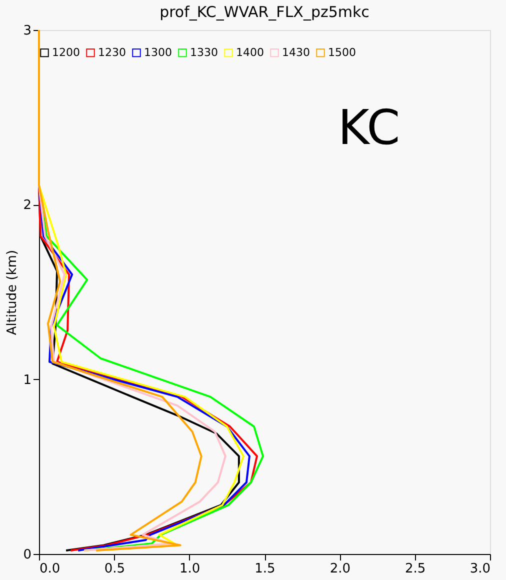  What do you see at coordinates (340, 569) in the screenshot?
I see `x-tick-label: 2.0` at bounding box center [340, 569].